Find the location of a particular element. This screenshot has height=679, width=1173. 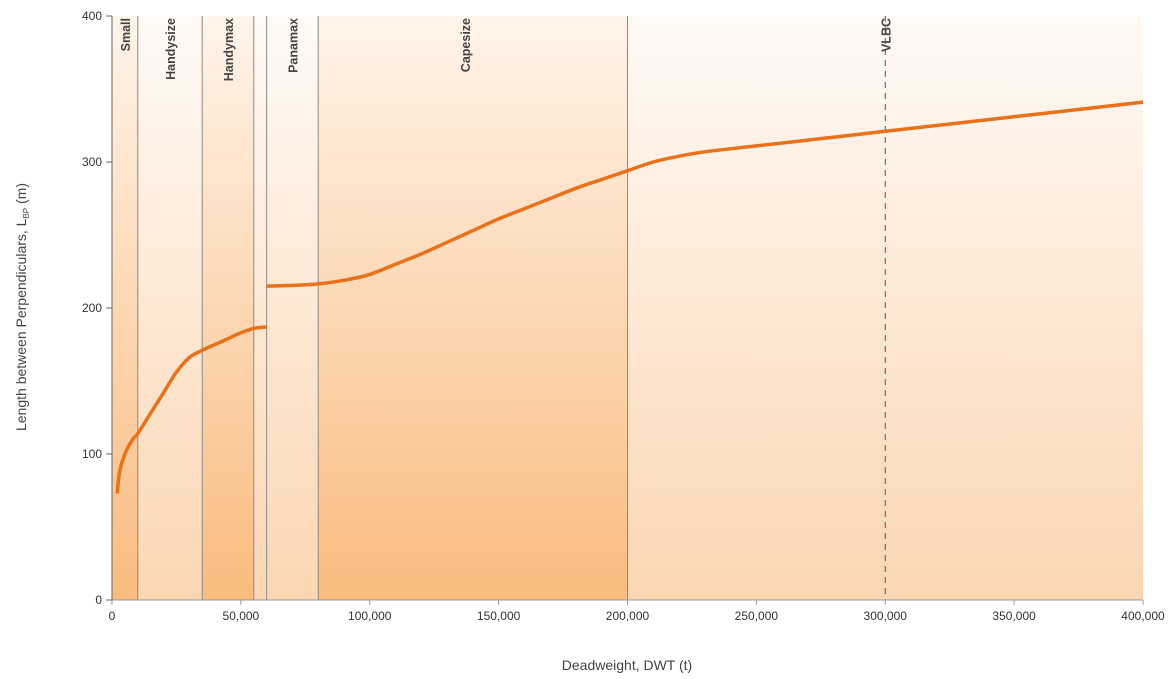

y-tick-label-0: 0 is located at coordinates (98, 600).